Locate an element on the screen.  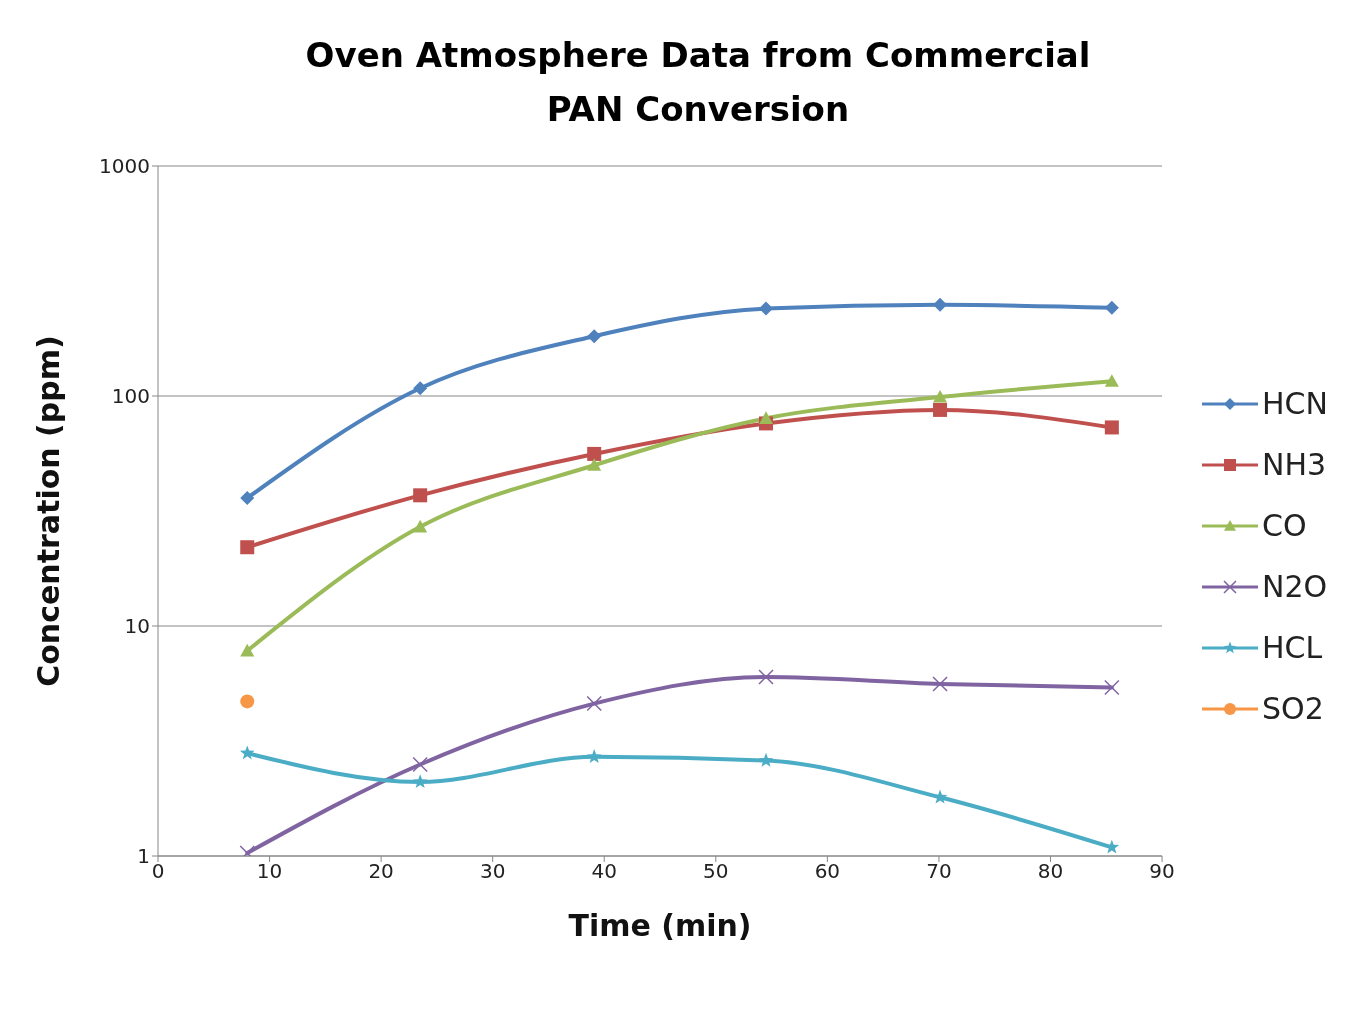
legend-label: HCN is located at coordinates (1295, 403).